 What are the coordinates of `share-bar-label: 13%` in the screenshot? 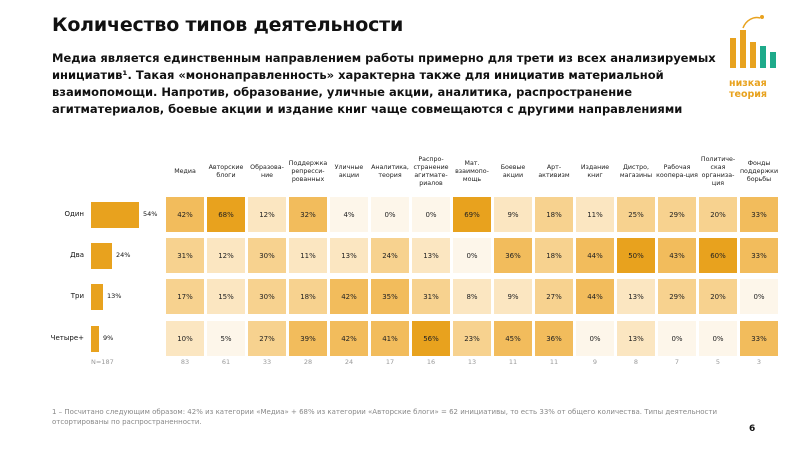 It's located at (114, 296).